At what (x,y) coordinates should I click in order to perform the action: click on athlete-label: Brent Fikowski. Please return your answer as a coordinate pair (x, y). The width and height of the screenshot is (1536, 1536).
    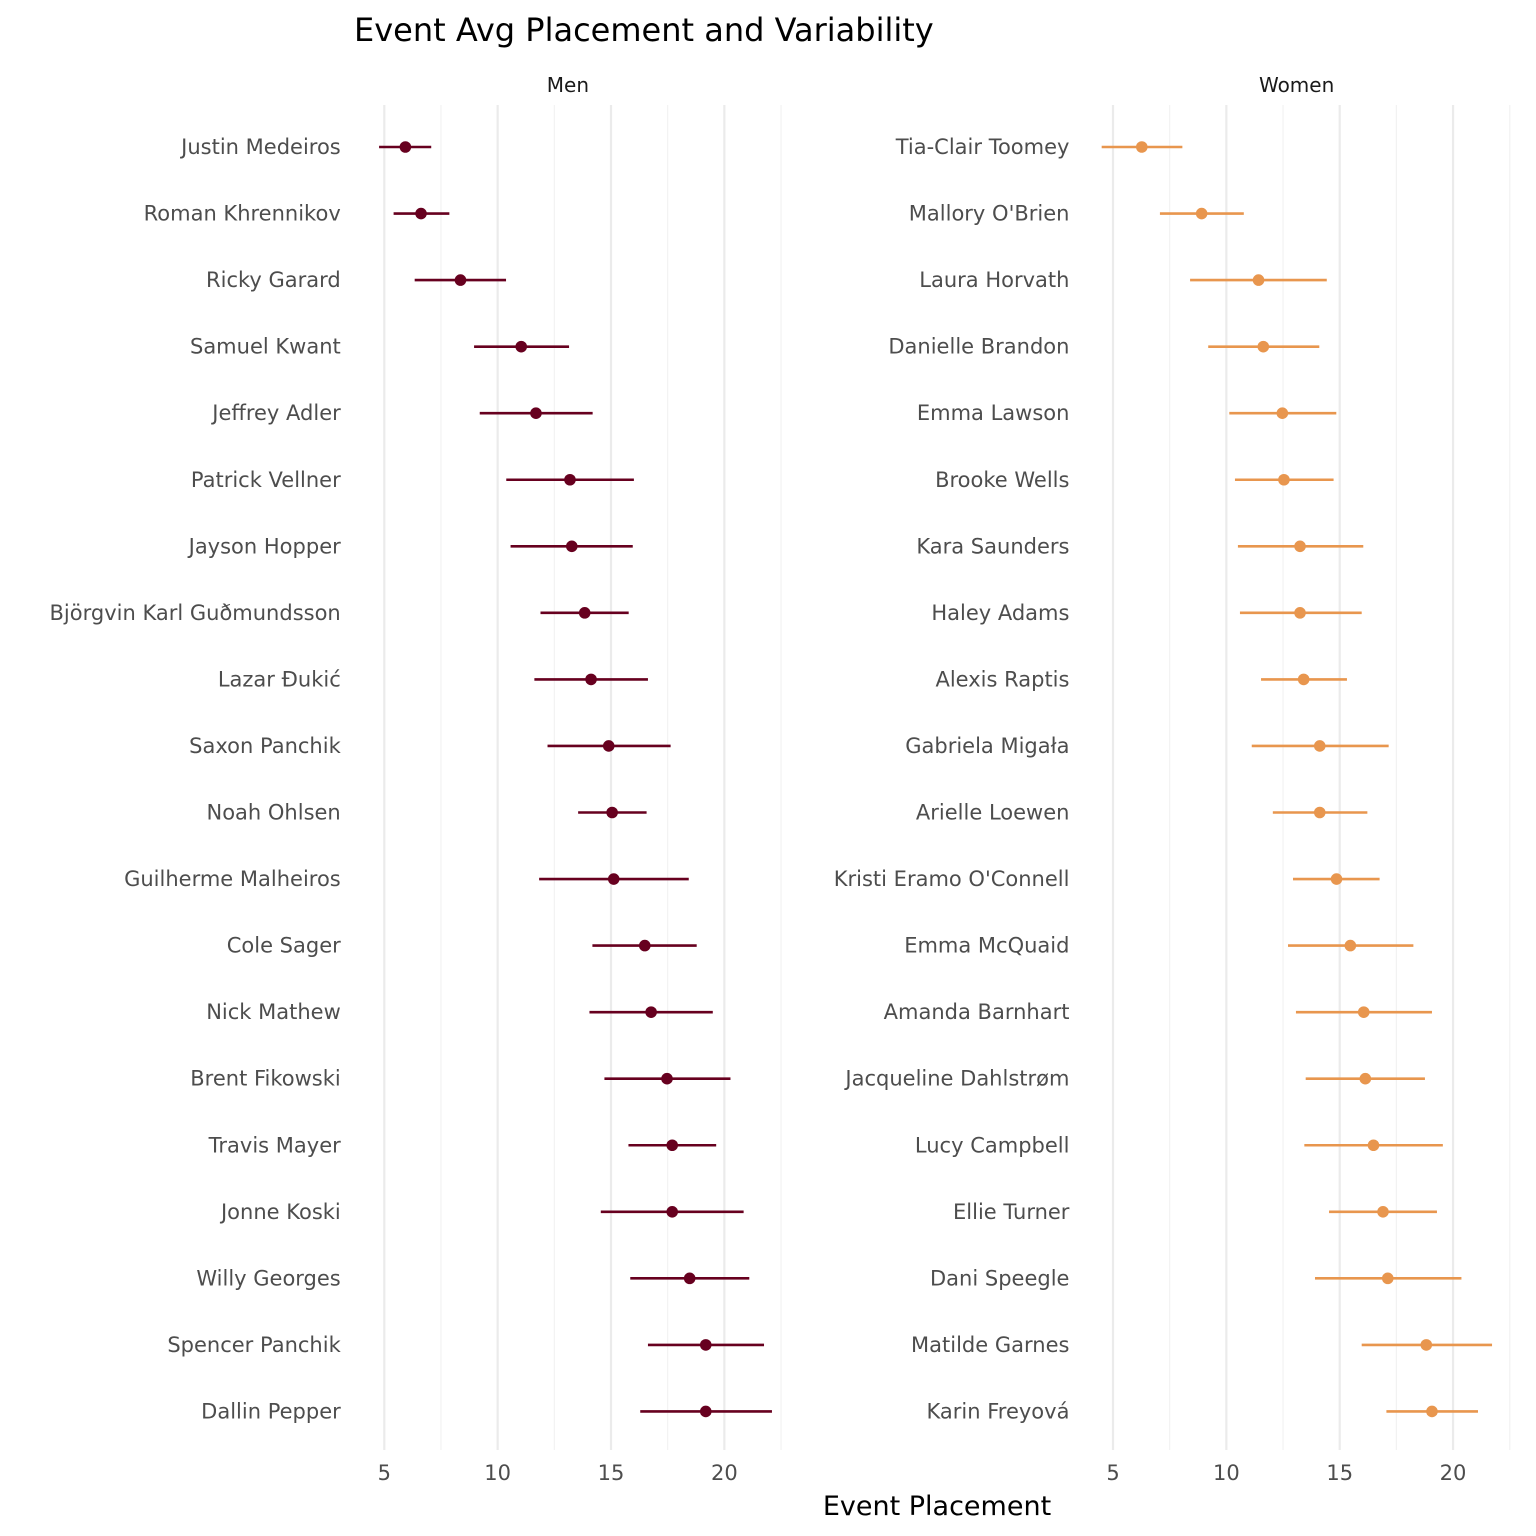
    Looking at the image, I should click on (265, 1079).